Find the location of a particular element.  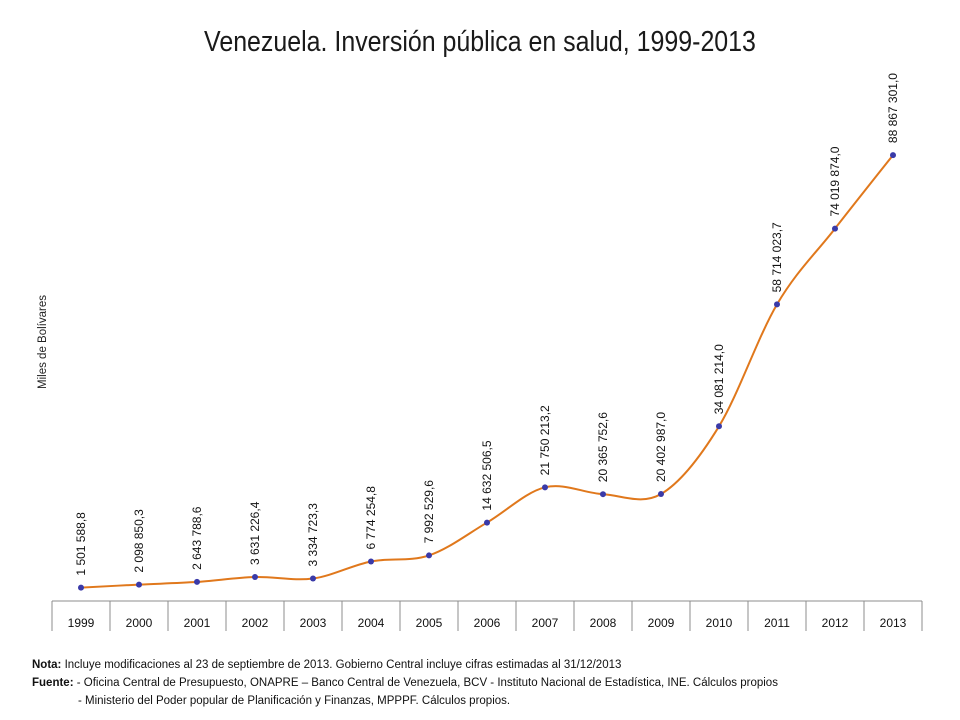

data-label: 6 774 254,8 is located at coordinates (371, 518).